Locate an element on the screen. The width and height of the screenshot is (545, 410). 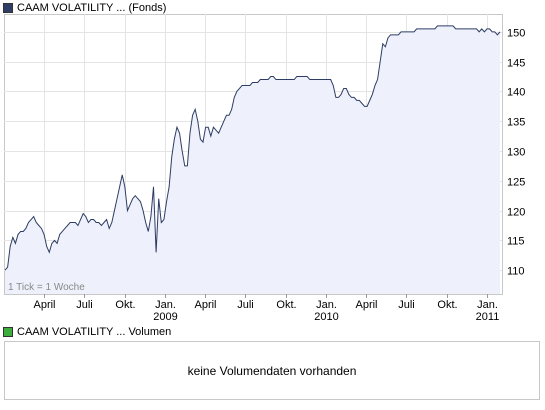
y-tick-label: 115 is located at coordinates (516, 242).